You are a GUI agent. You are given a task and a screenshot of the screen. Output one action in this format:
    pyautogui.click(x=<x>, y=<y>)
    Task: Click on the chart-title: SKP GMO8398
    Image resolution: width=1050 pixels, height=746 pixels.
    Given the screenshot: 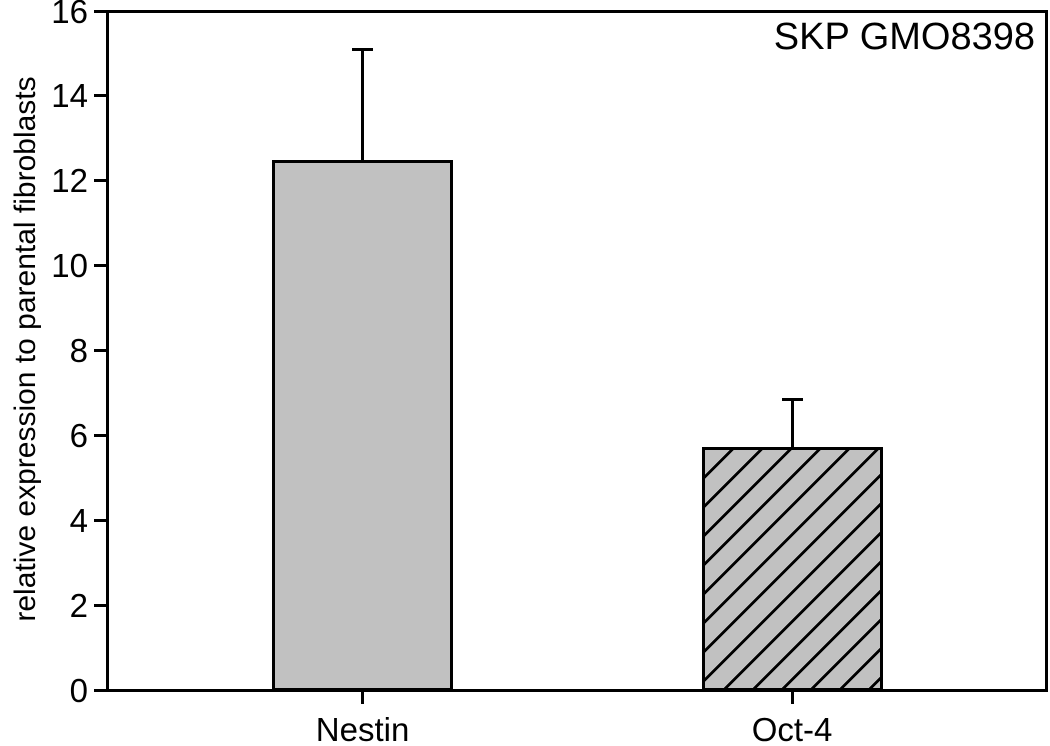 What is the action you would take?
    pyautogui.click(x=904, y=37)
    